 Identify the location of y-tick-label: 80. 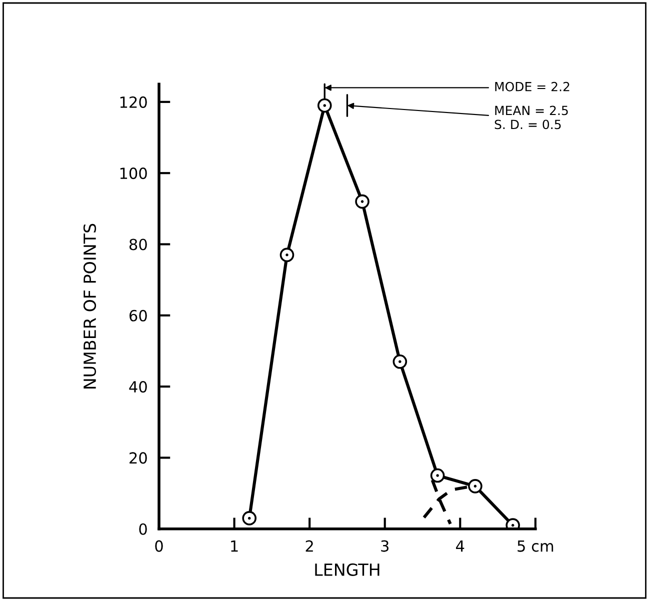
(138, 244).